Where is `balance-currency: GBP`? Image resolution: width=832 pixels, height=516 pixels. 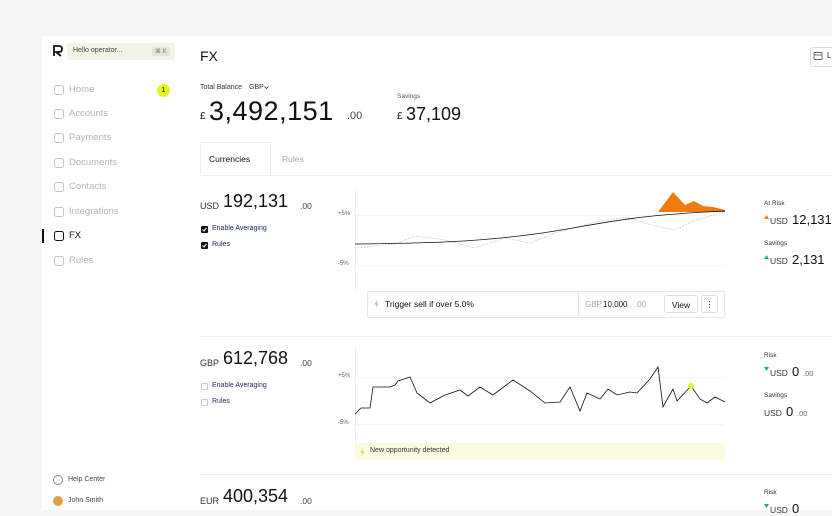 balance-currency: GBP is located at coordinates (256, 87).